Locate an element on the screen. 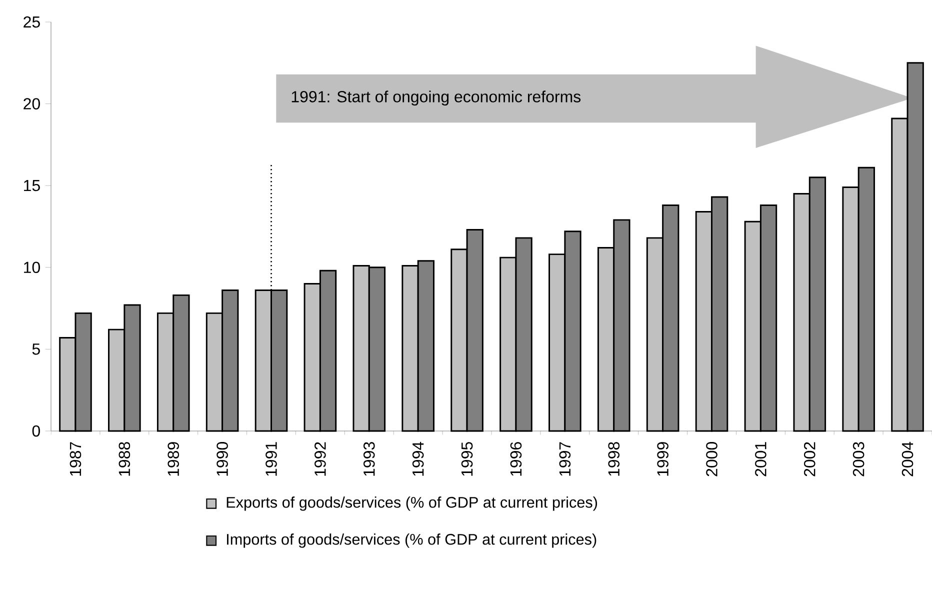 The image size is (932, 596). y-tick-label: 25 is located at coordinates (32, 22).